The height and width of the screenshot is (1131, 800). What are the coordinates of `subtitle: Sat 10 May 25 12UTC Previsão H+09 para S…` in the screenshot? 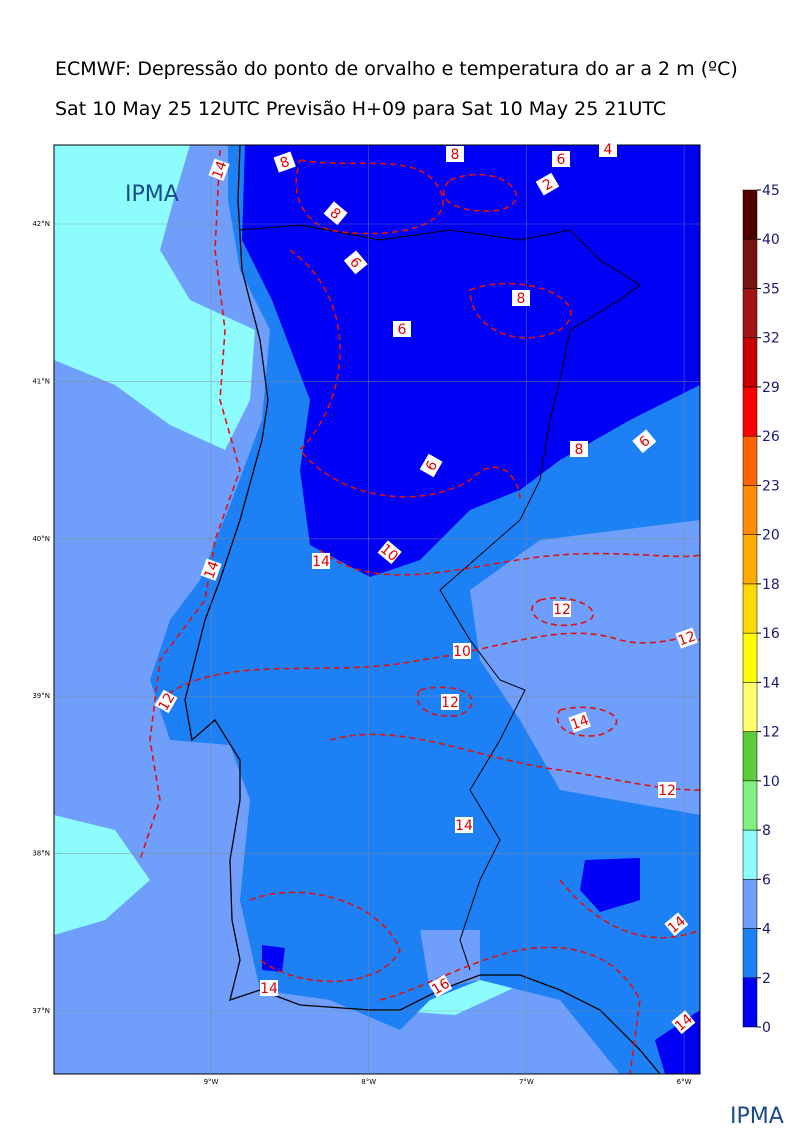 It's located at (360, 109).